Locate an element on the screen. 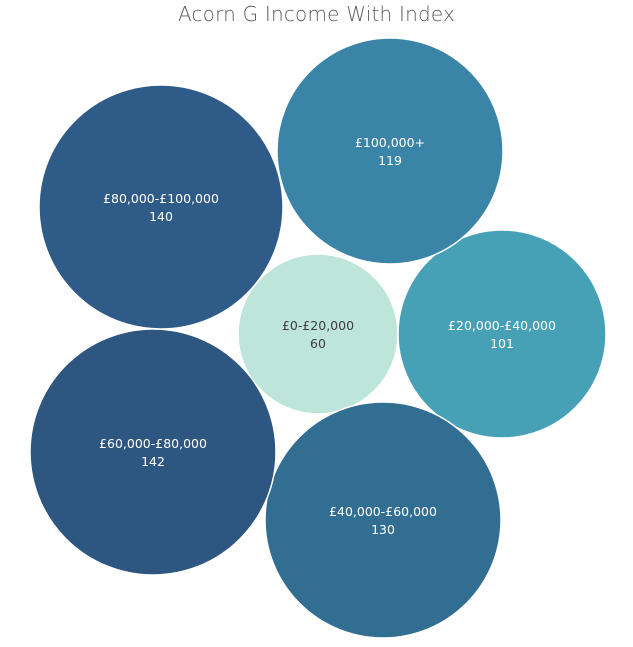 This screenshot has width=633, height=647. bubble-100-000: £100,000+ 119 is located at coordinates (390, 151).